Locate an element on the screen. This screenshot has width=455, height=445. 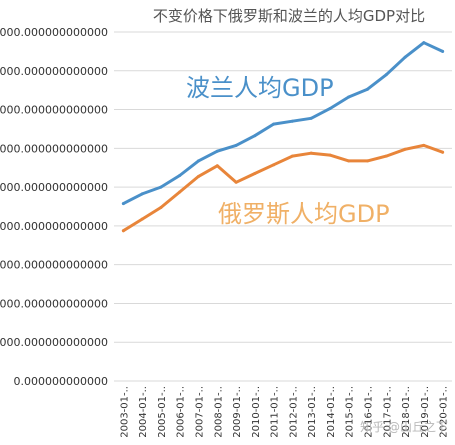
x-tick-label: 2016-01-.. is located at coordinates (369, 412).